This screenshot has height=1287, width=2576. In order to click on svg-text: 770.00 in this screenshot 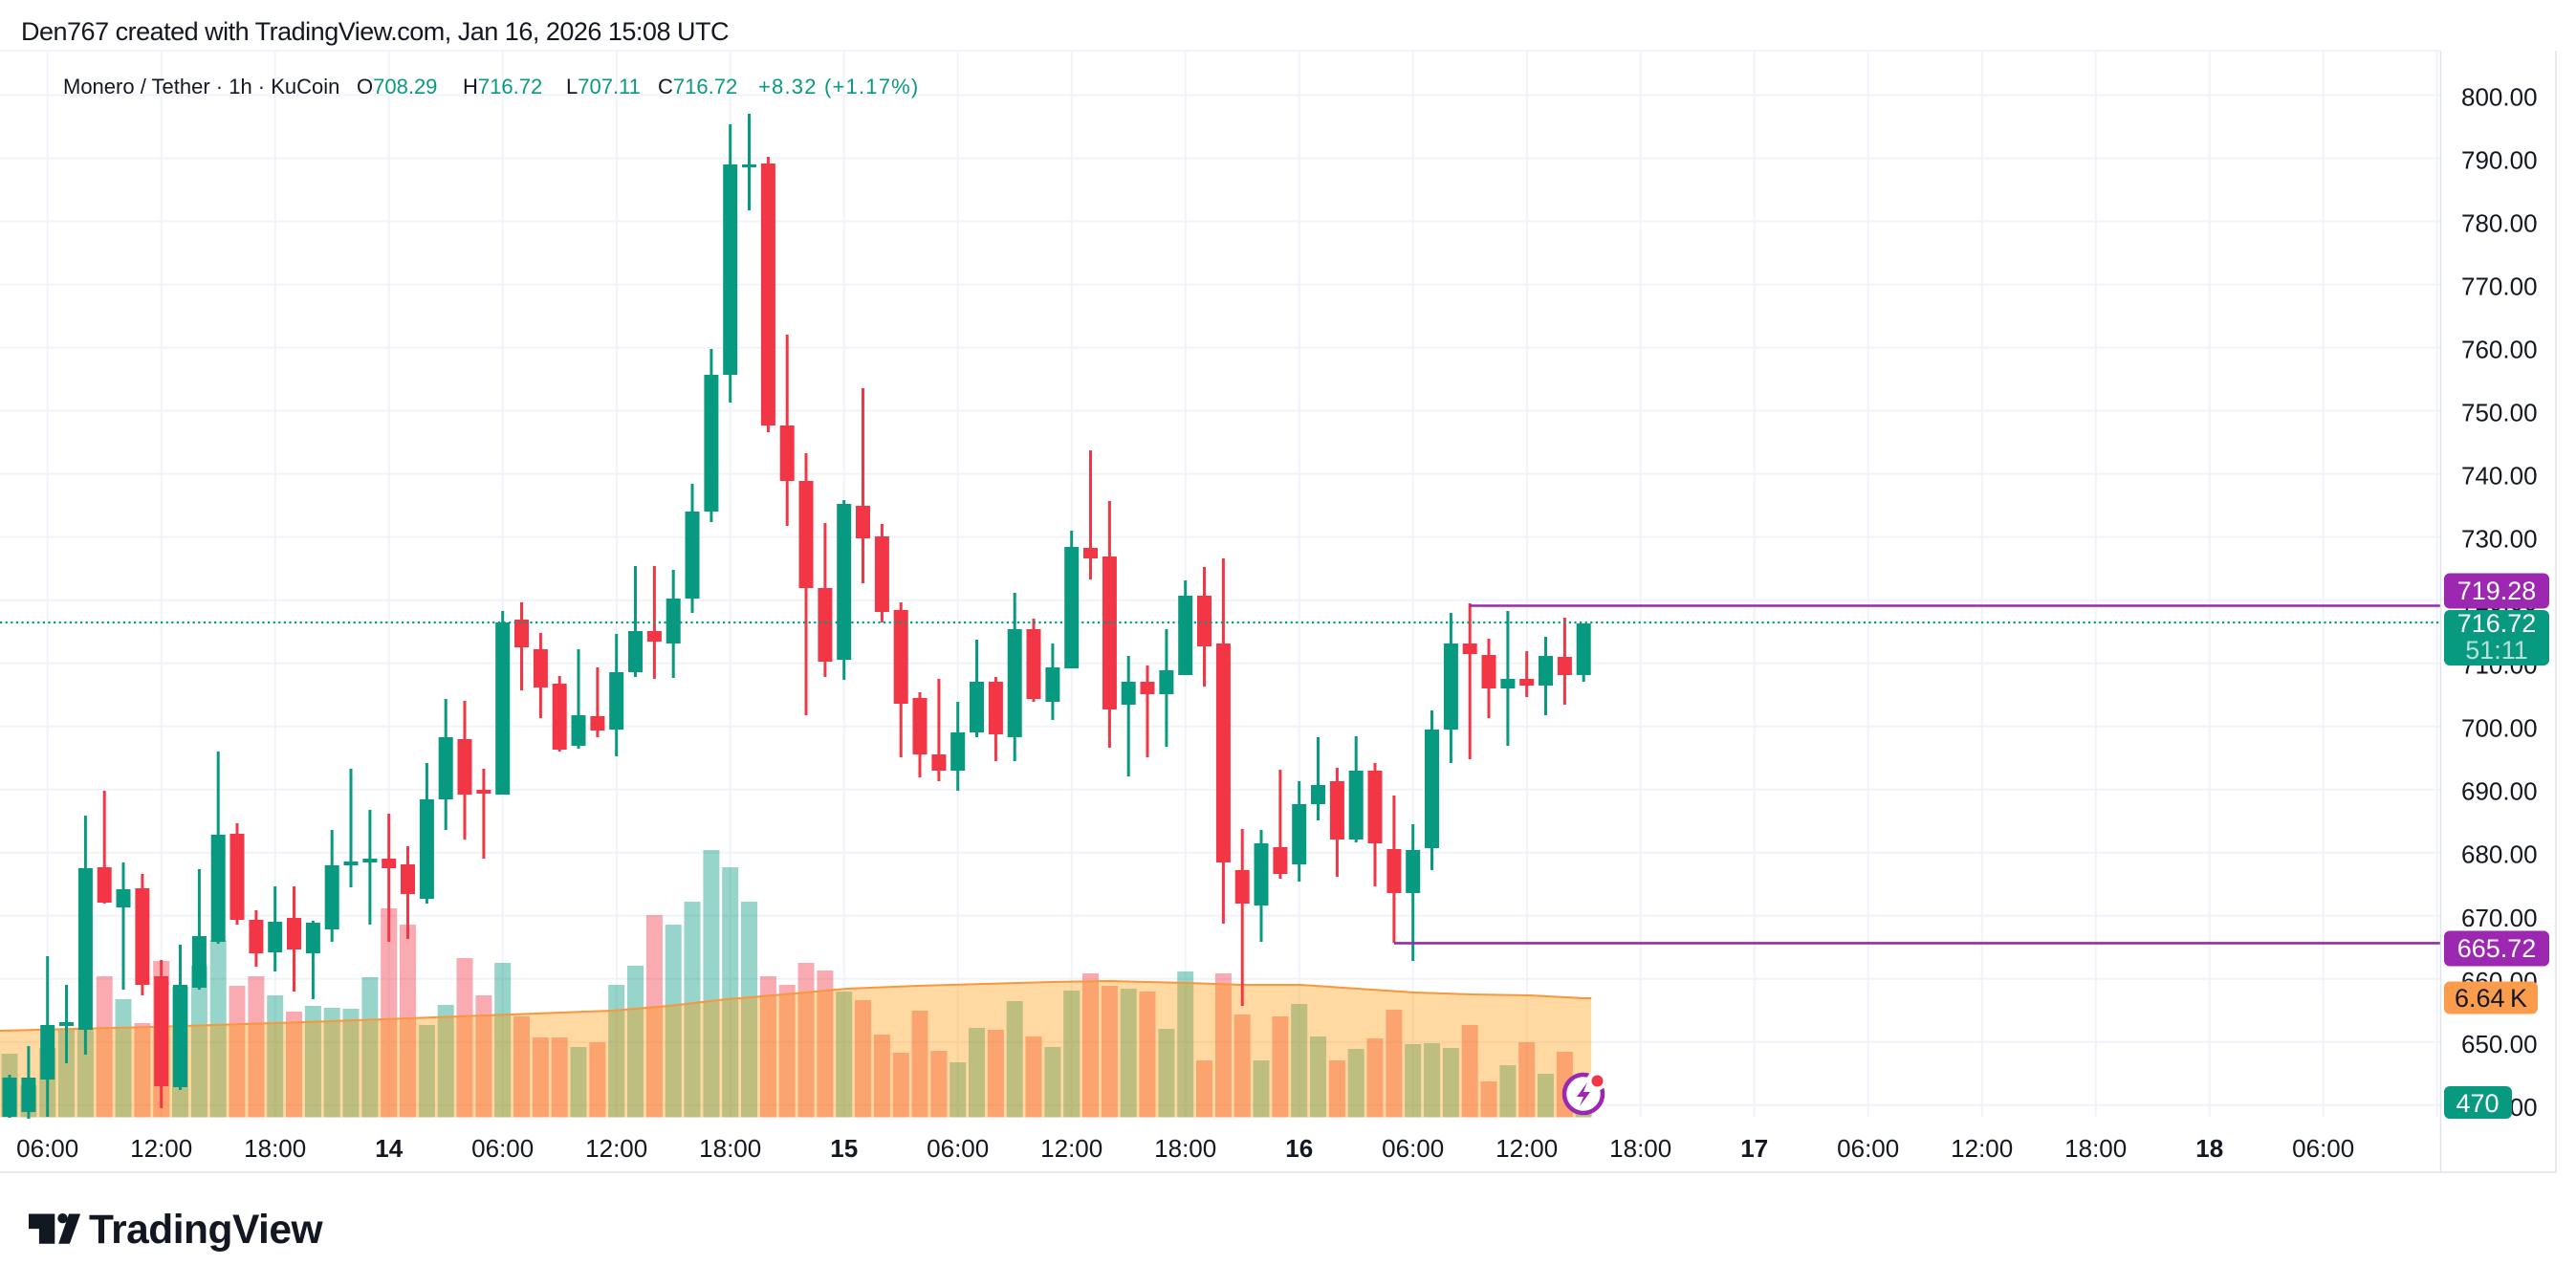, I will do `click(2499, 287)`.